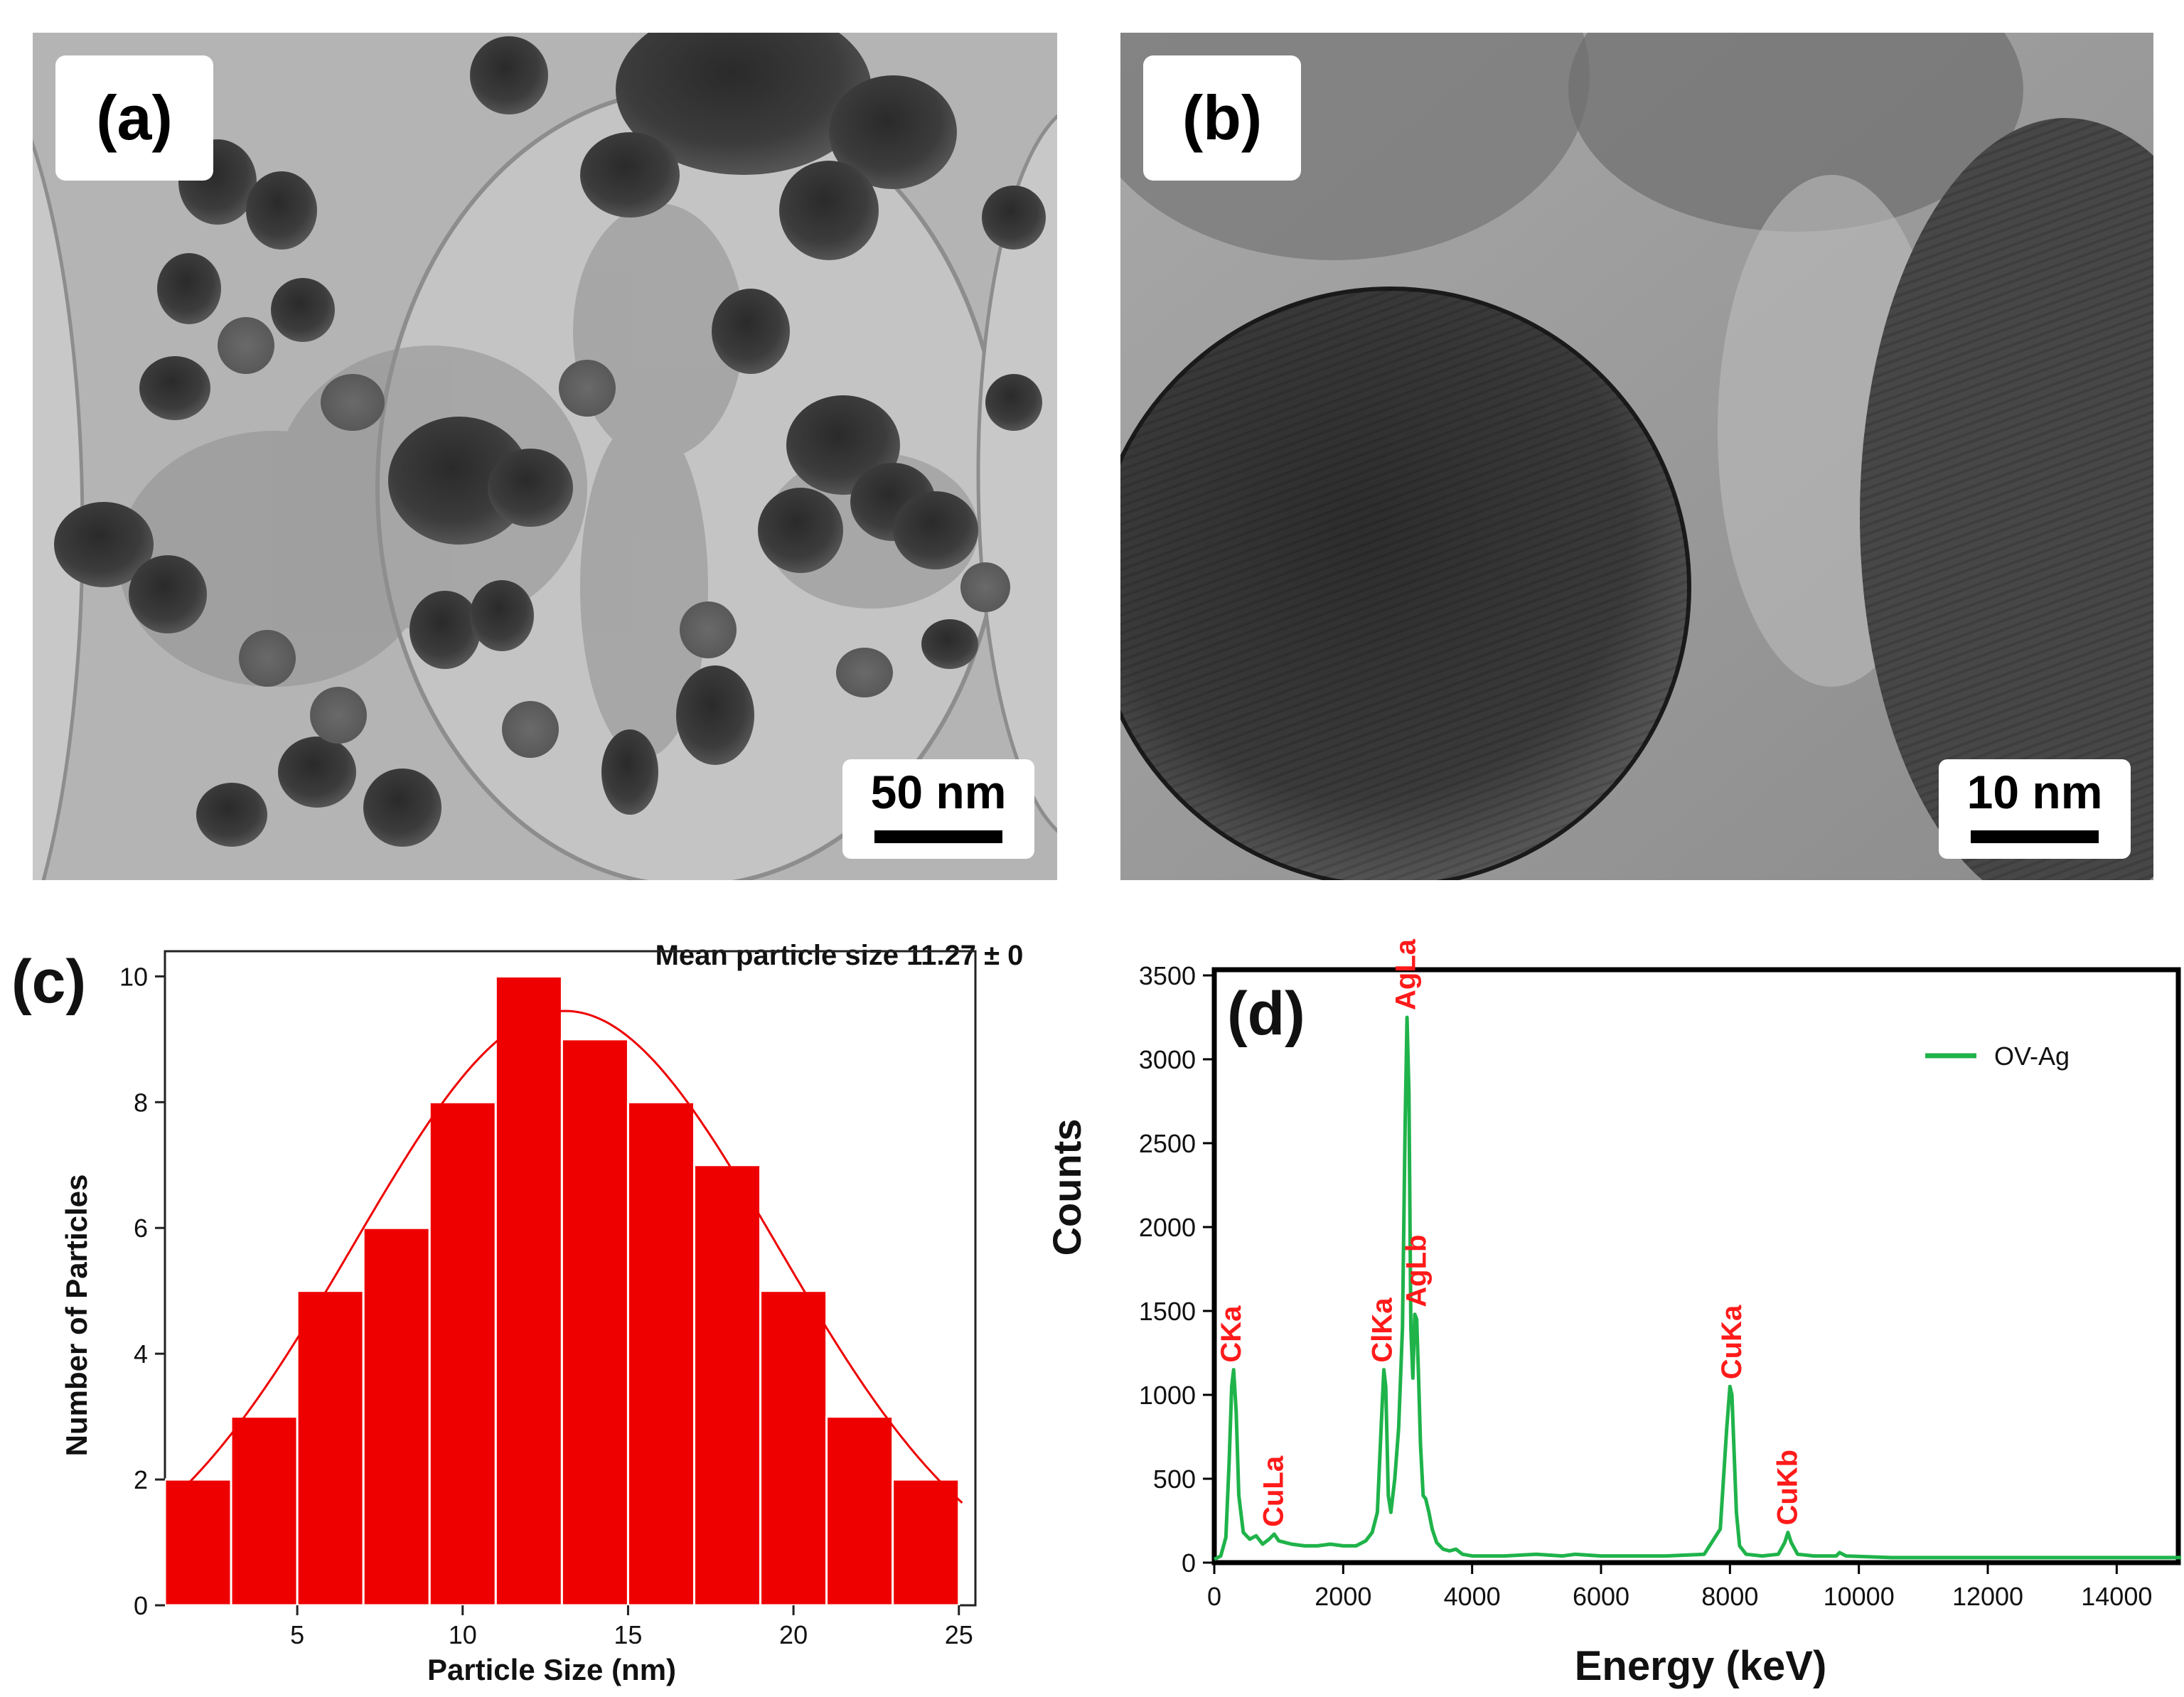  What do you see at coordinates (1732, 1342) in the screenshot?
I see `peak-label-cuka: CuKa` at bounding box center [1732, 1342].